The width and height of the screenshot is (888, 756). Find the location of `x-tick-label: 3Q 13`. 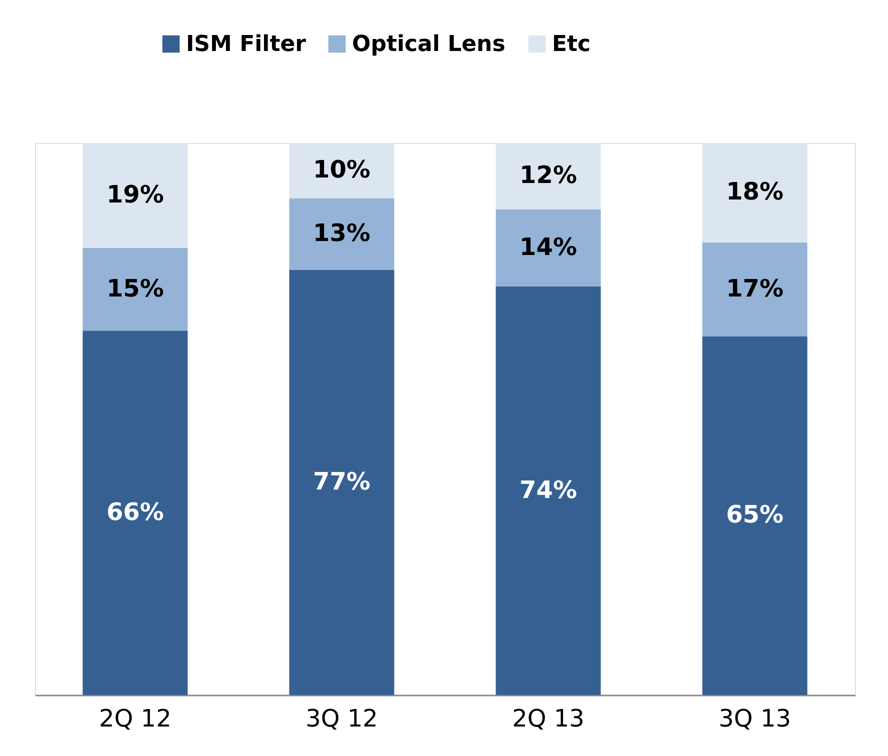

x-tick-label: 3Q 13 is located at coordinates (754, 718).